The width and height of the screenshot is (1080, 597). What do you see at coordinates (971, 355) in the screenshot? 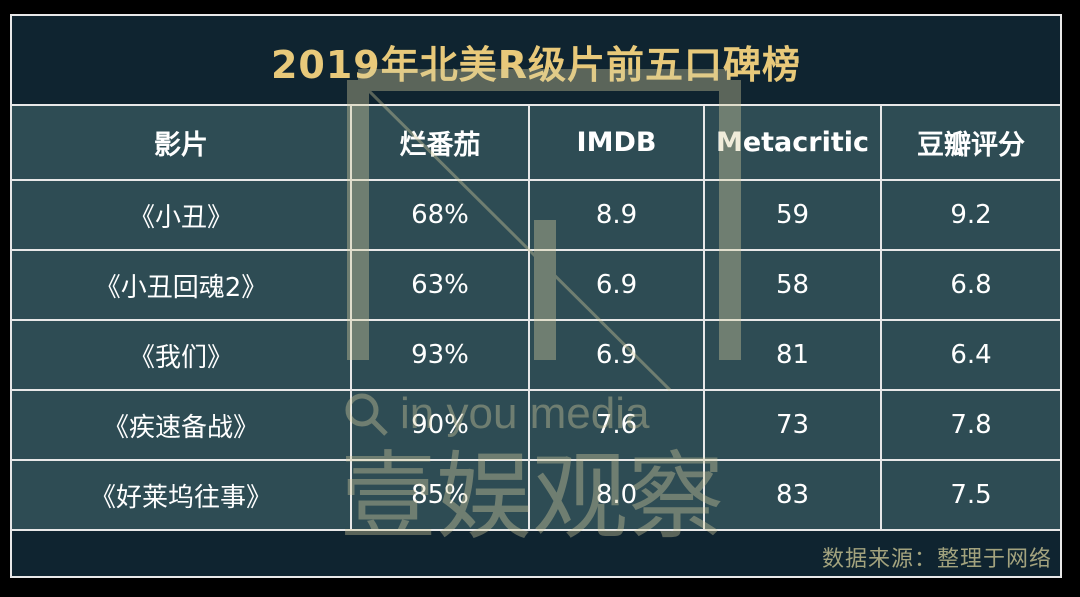
I see `cell-douban: 6.4` at bounding box center [971, 355].